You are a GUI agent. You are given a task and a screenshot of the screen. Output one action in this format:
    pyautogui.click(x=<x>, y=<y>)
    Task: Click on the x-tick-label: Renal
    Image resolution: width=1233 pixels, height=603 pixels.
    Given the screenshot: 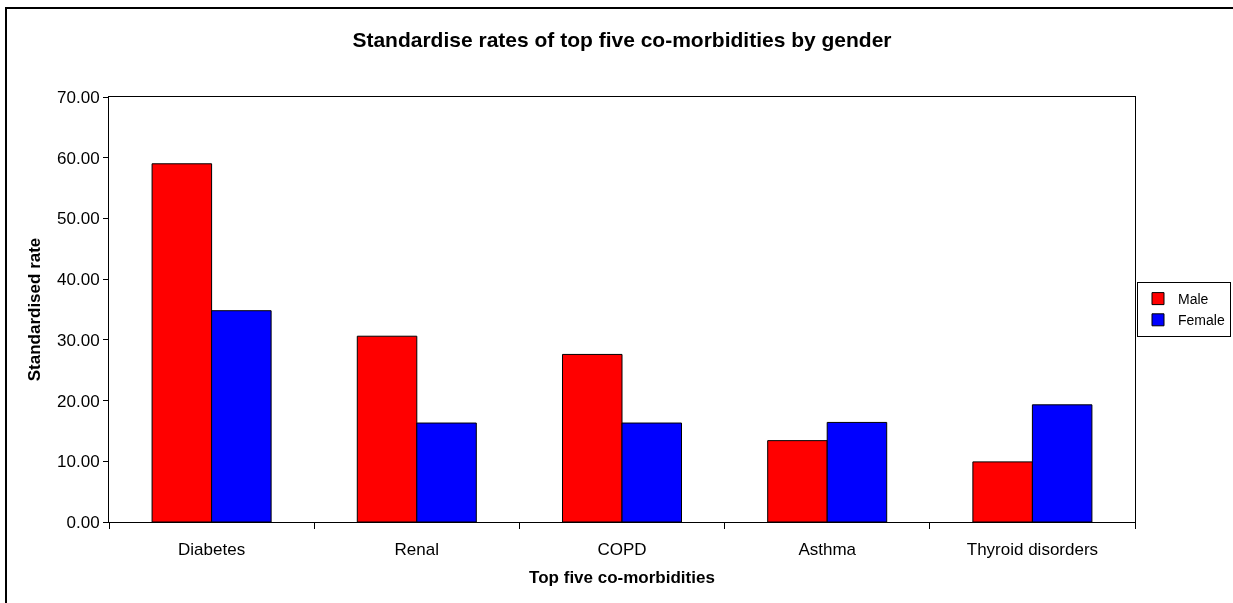 What is the action you would take?
    pyautogui.click(x=417, y=550)
    